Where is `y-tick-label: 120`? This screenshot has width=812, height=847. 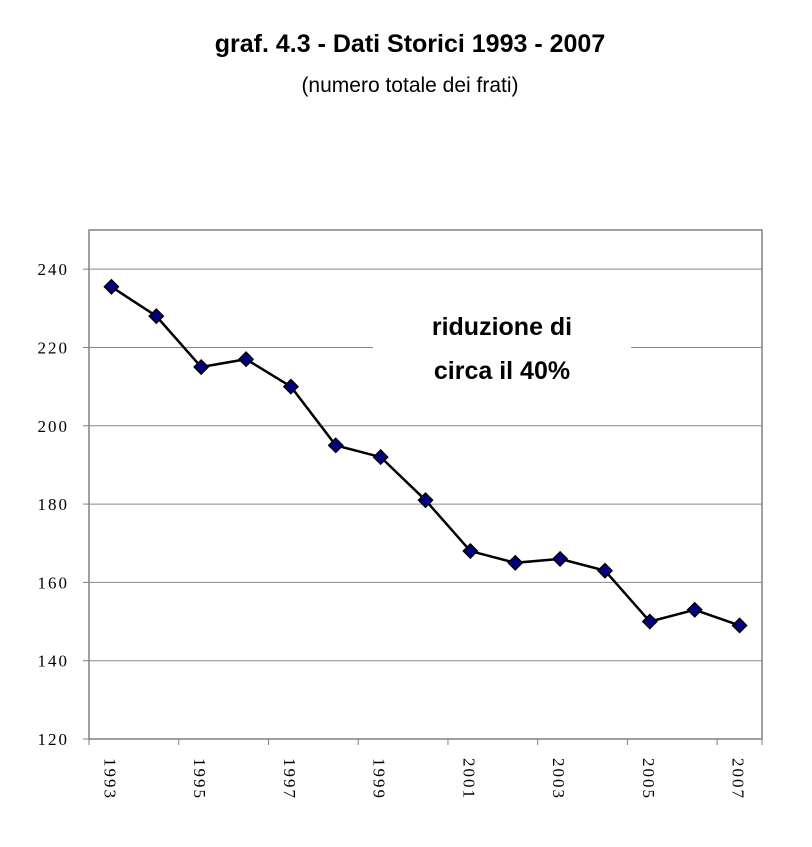 y-tick-label: 120 is located at coordinates (54, 739).